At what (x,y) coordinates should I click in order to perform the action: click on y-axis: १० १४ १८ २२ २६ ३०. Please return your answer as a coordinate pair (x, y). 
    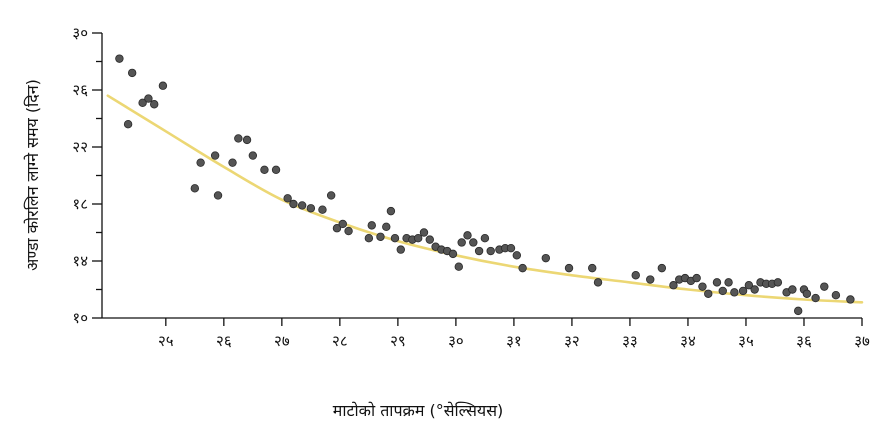
    Looking at the image, I should click on (87, 175).